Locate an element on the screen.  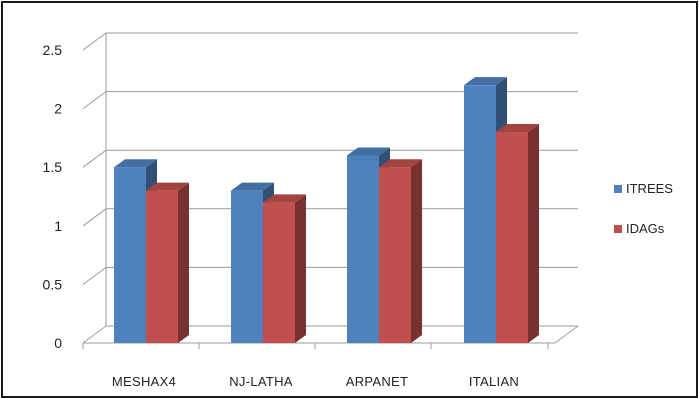
y-tick-label: 2.5 is located at coordinates (53, 50).